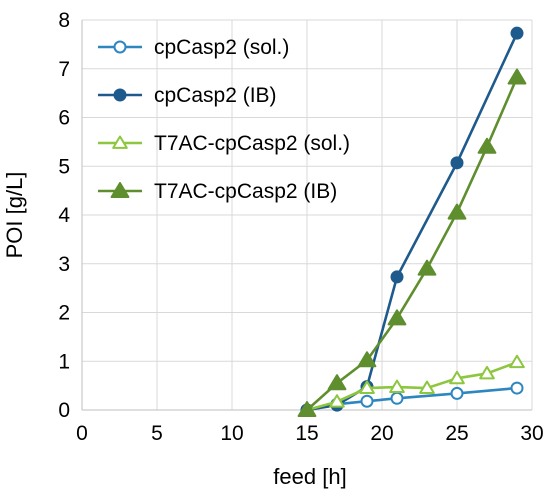 Image resolution: width=550 pixels, height=495 pixels. I want to click on x-axis-title: feed [h], so click(309, 476).